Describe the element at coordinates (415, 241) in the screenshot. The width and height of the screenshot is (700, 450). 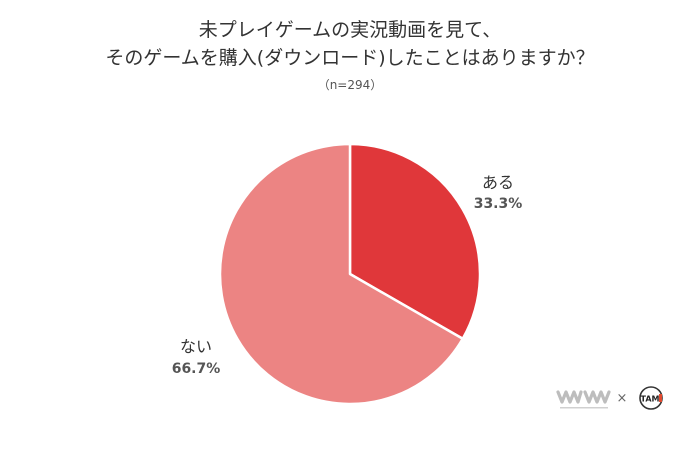
I see `pie-slice-aru` at that location.